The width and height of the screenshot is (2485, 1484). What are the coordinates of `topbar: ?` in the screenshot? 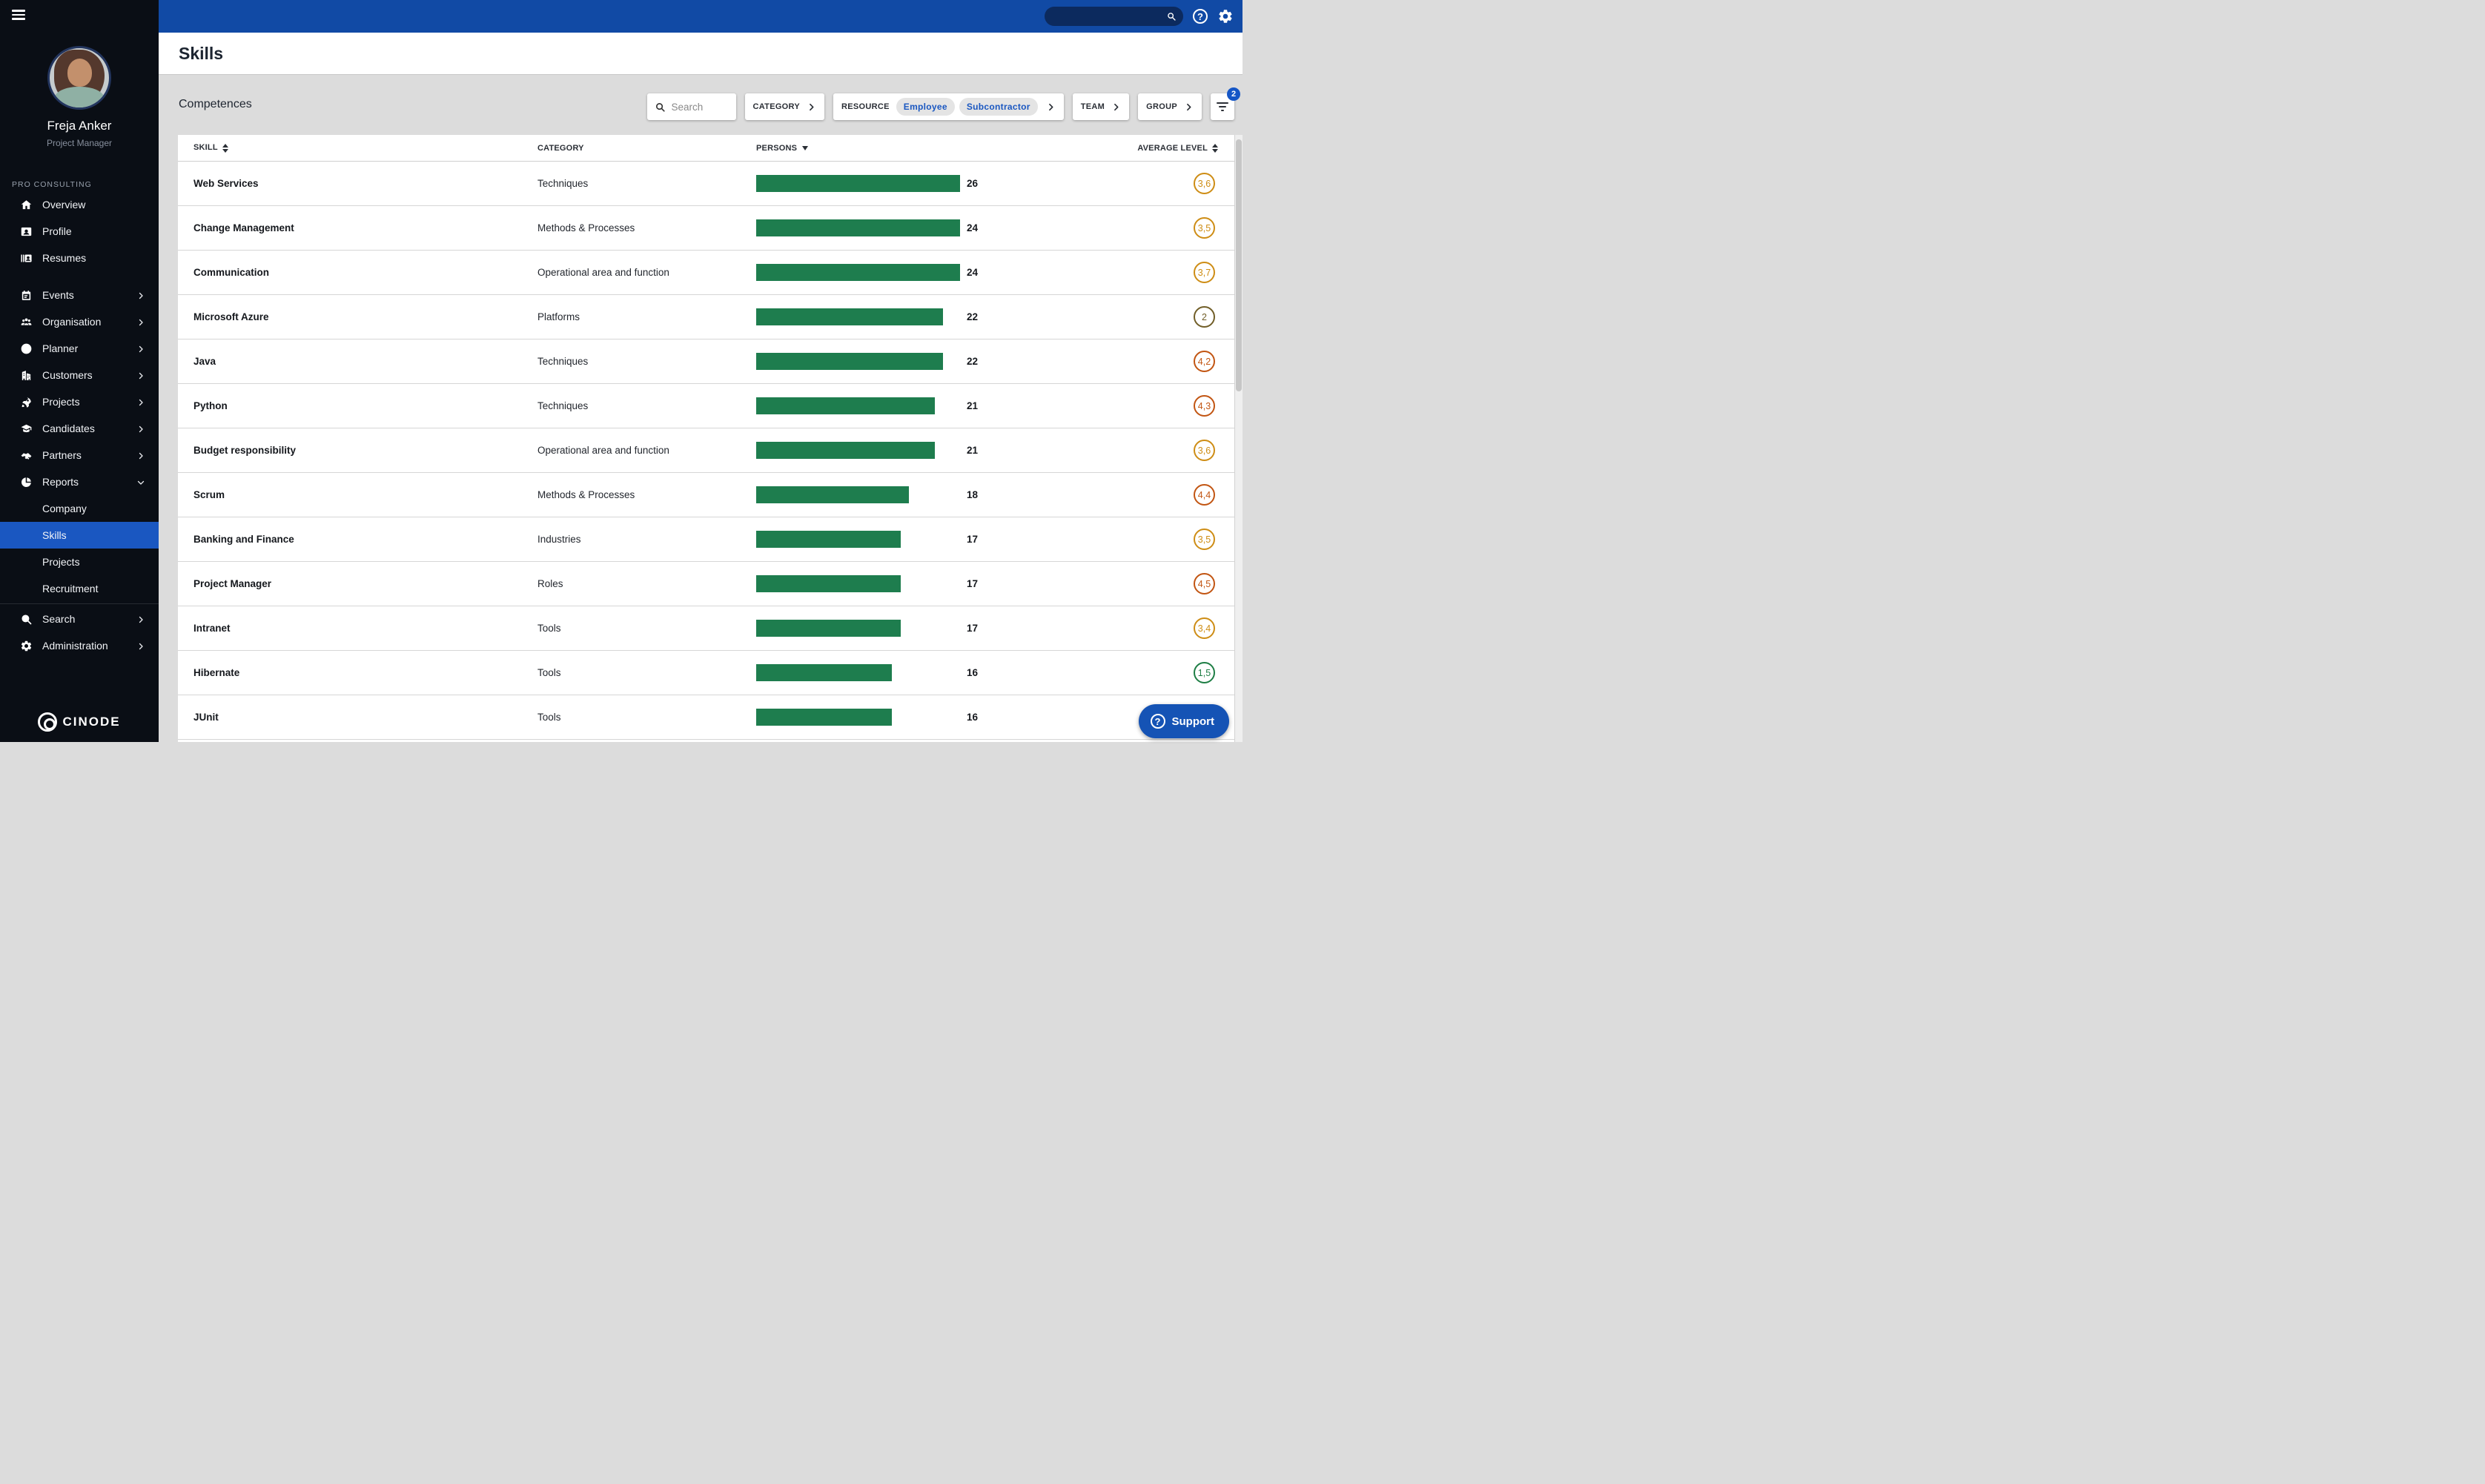 It's located at (700, 16).